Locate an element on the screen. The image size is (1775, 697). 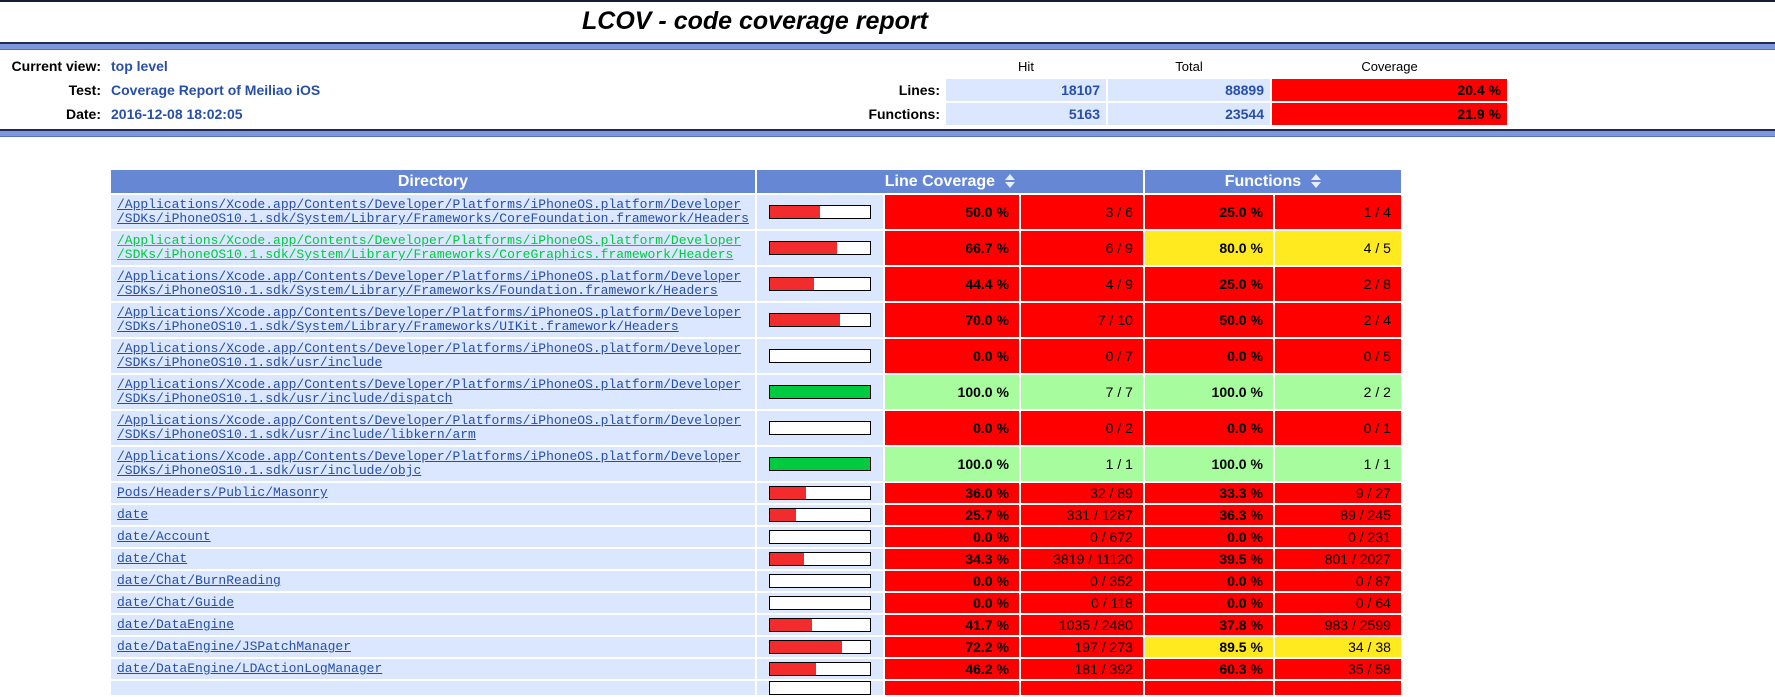
functions-percent: 37.8 % is located at coordinates (1208, 625).